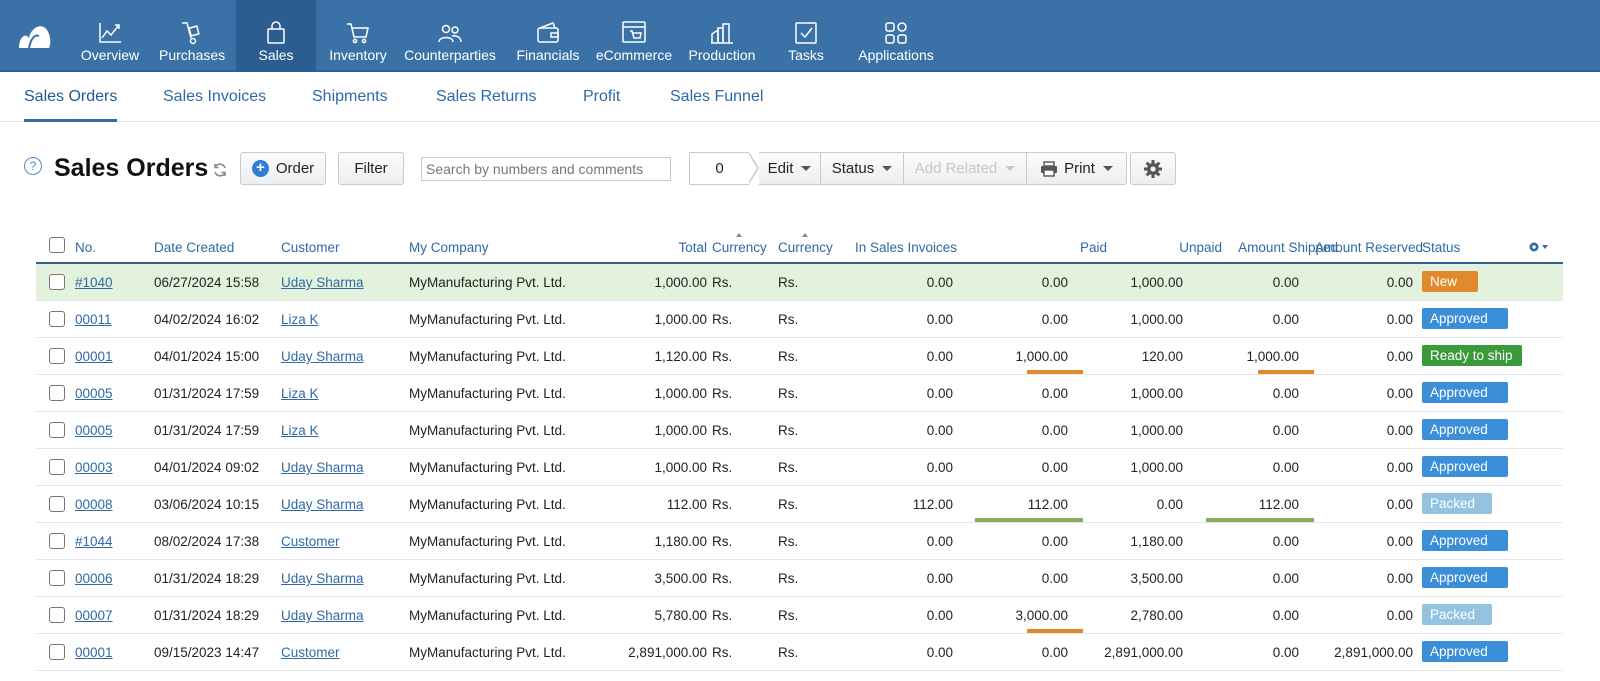  What do you see at coordinates (790, 168) in the screenshot?
I see `edit-dropdown: Edit` at bounding box center [790, 168].